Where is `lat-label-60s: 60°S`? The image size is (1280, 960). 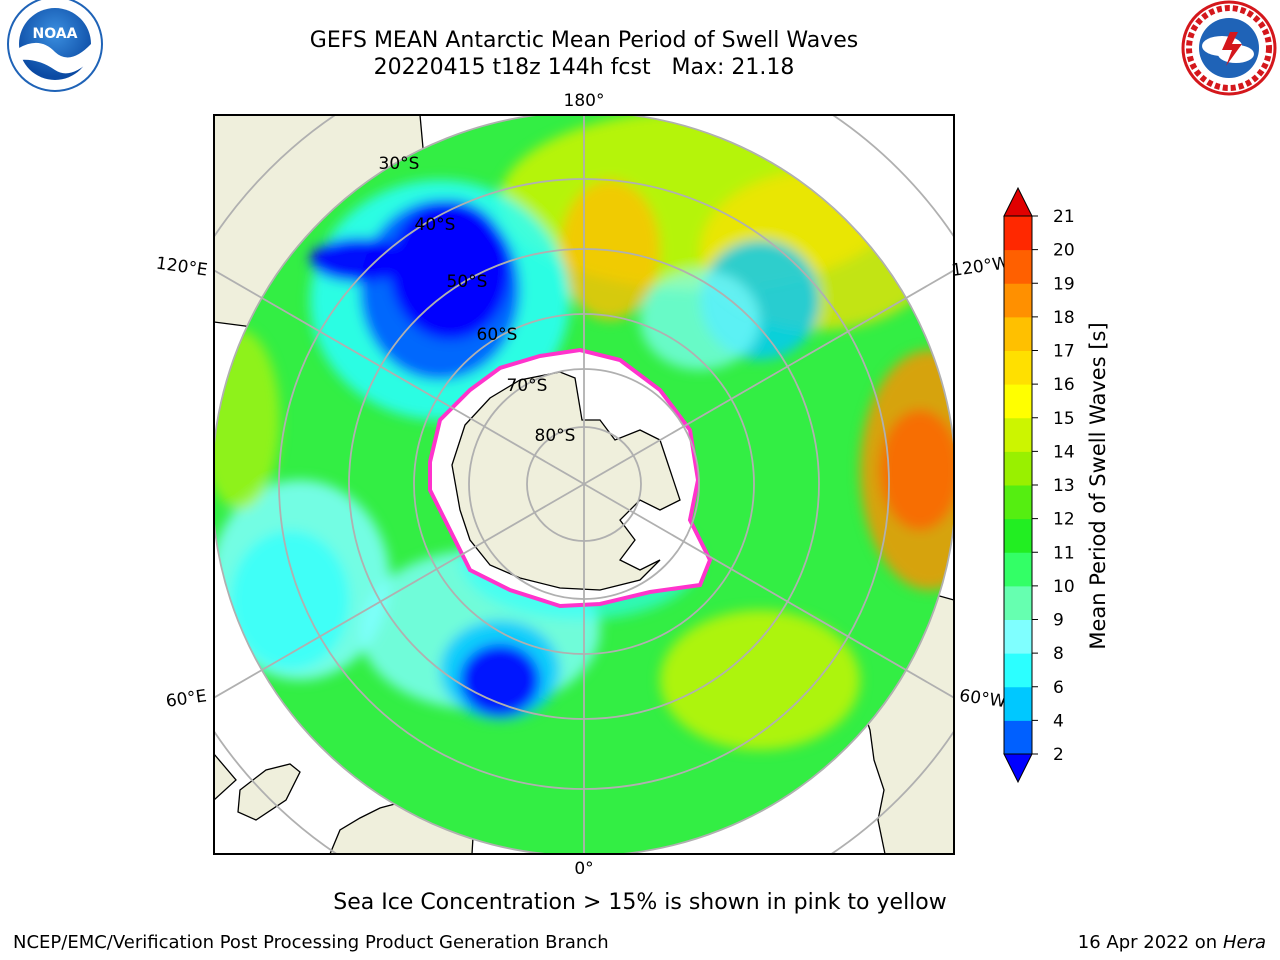 lat-label-60s: 60°S is located at coordinates (497, 335).